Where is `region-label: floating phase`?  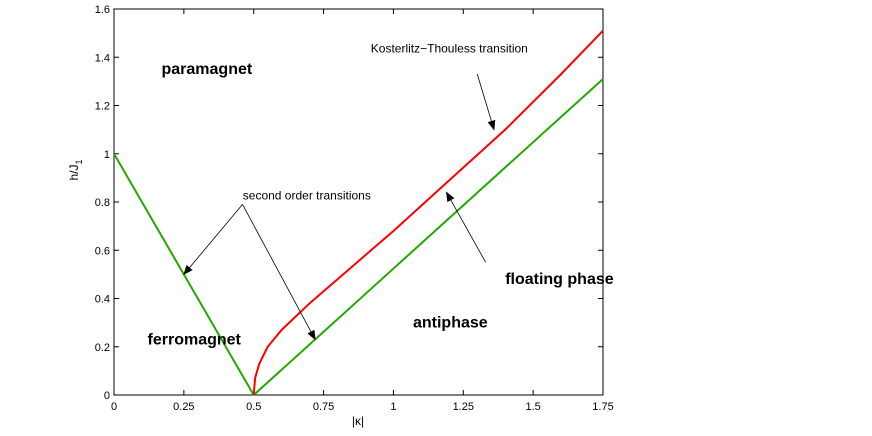 region-label: floating phase is located at coordinates (559, 279).